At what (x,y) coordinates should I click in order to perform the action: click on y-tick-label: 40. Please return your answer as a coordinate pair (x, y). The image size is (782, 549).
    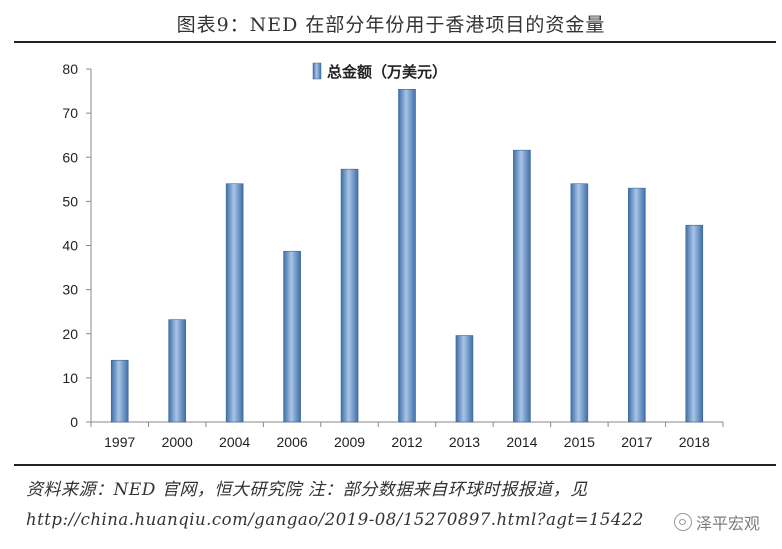
    Looking at the image, I should click on (70, 246).